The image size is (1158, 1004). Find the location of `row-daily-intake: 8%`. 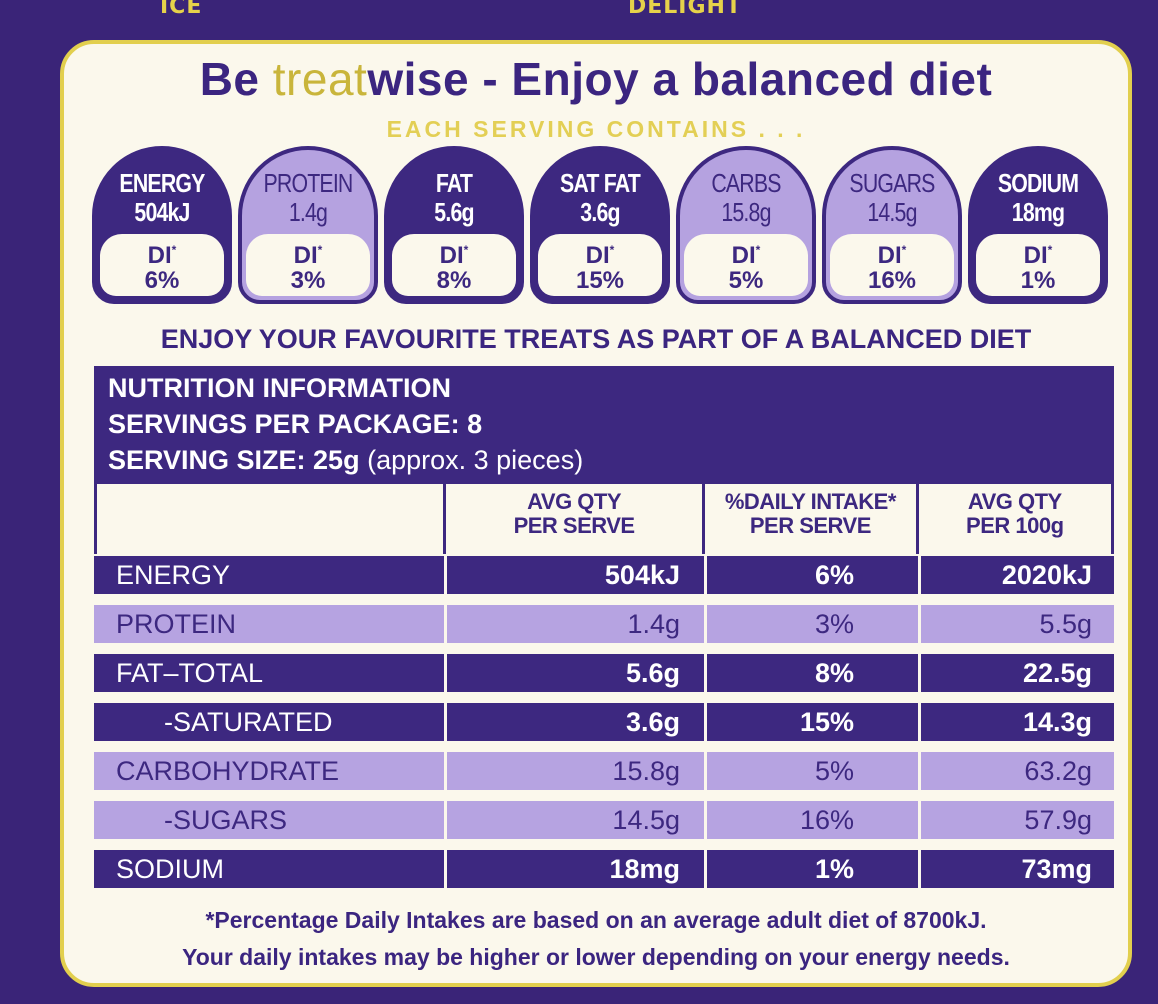

row-daily-intake: 8% is located at coordinates (811, 673).